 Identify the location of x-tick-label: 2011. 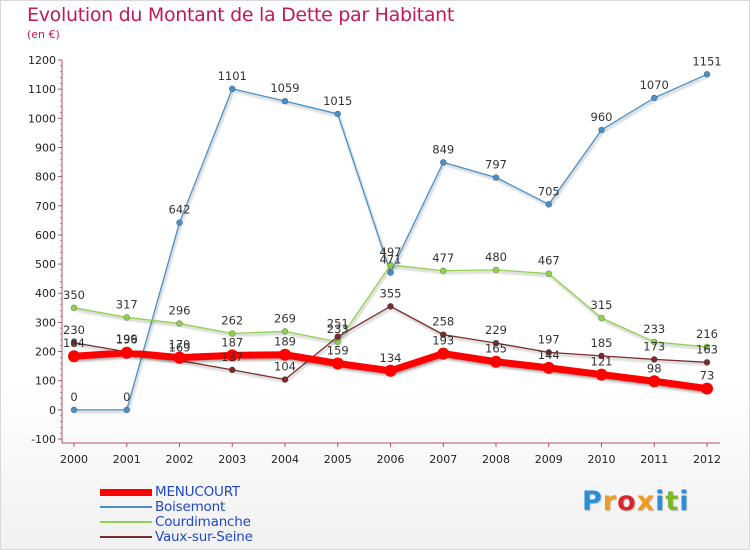
(654, 459).